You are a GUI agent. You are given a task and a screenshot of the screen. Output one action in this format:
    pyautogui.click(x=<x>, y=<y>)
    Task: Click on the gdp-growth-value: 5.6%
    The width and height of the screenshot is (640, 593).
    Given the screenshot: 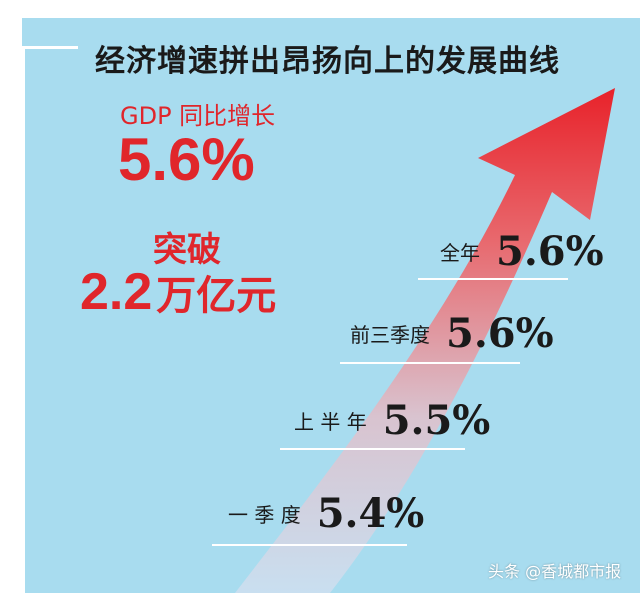 What is the action you would take?
    pyautogui.click(x=186, y=159)
    